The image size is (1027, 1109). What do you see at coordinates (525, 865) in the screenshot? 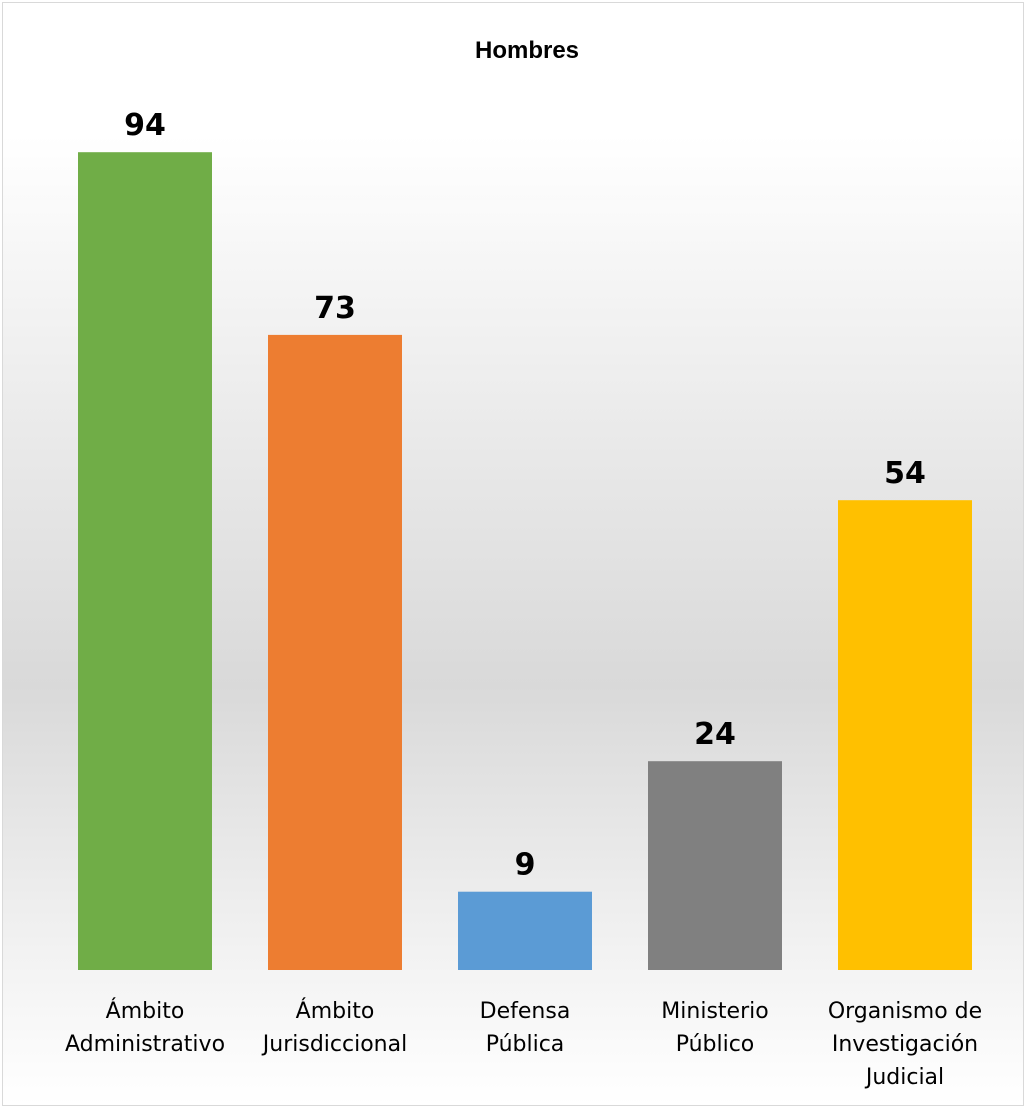
I see `value-label-3: 9` at bounding box center [525, 865].